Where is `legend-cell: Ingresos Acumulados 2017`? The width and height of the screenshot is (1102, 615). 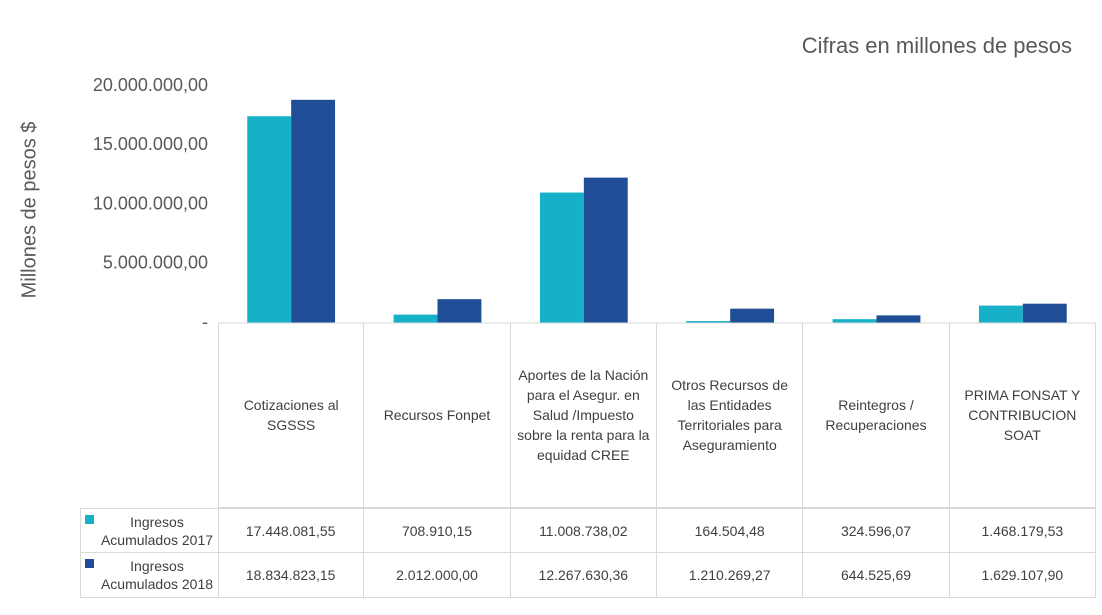 legend-cell: Ingresos Acumulados 2017 is located at coordinates (149, 530).